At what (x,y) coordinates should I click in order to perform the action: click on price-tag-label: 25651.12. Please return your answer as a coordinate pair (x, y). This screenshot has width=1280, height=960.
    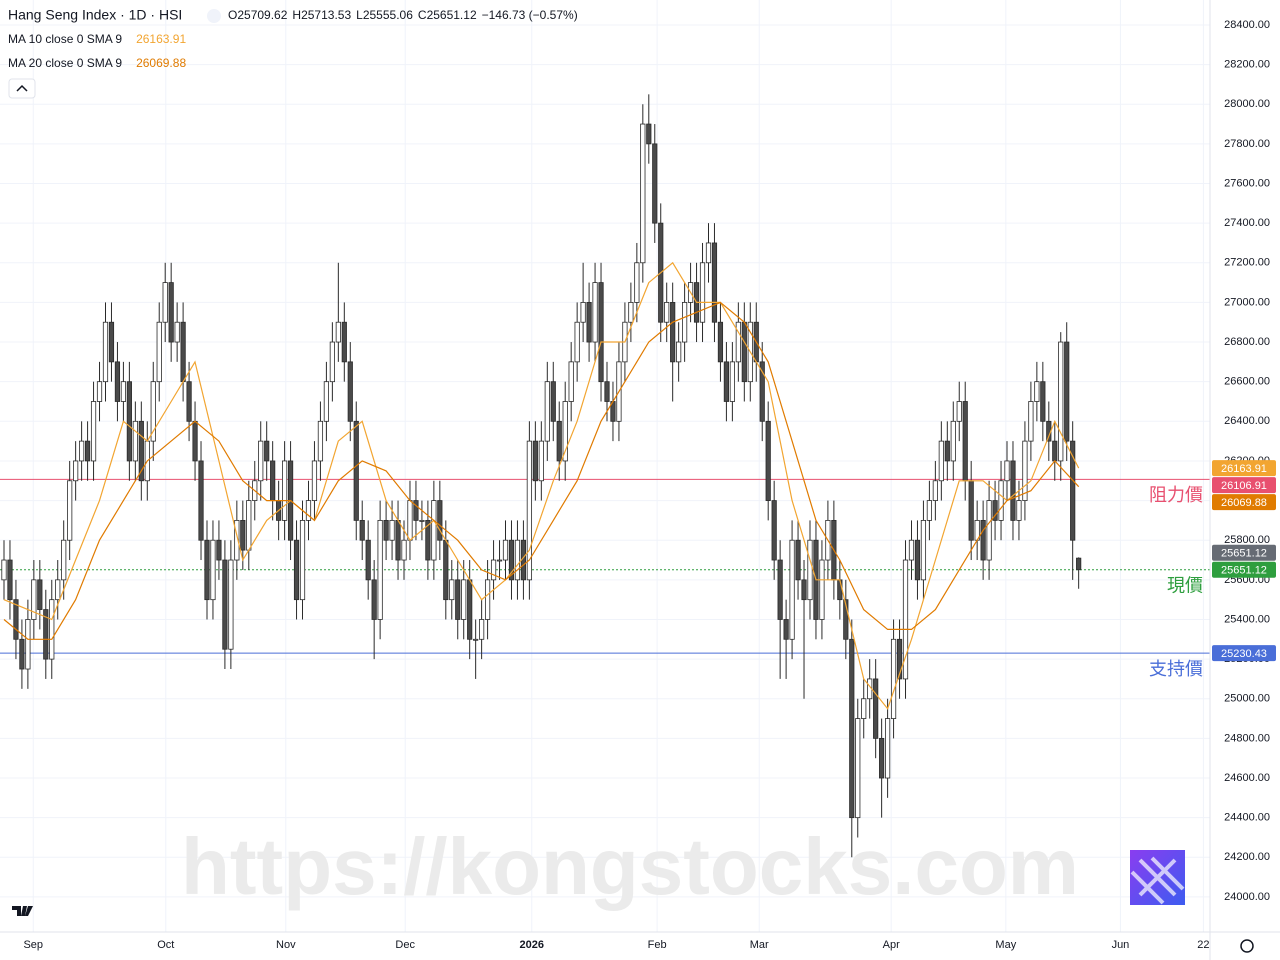
    Looking at the image, I should click on (1244, 554).